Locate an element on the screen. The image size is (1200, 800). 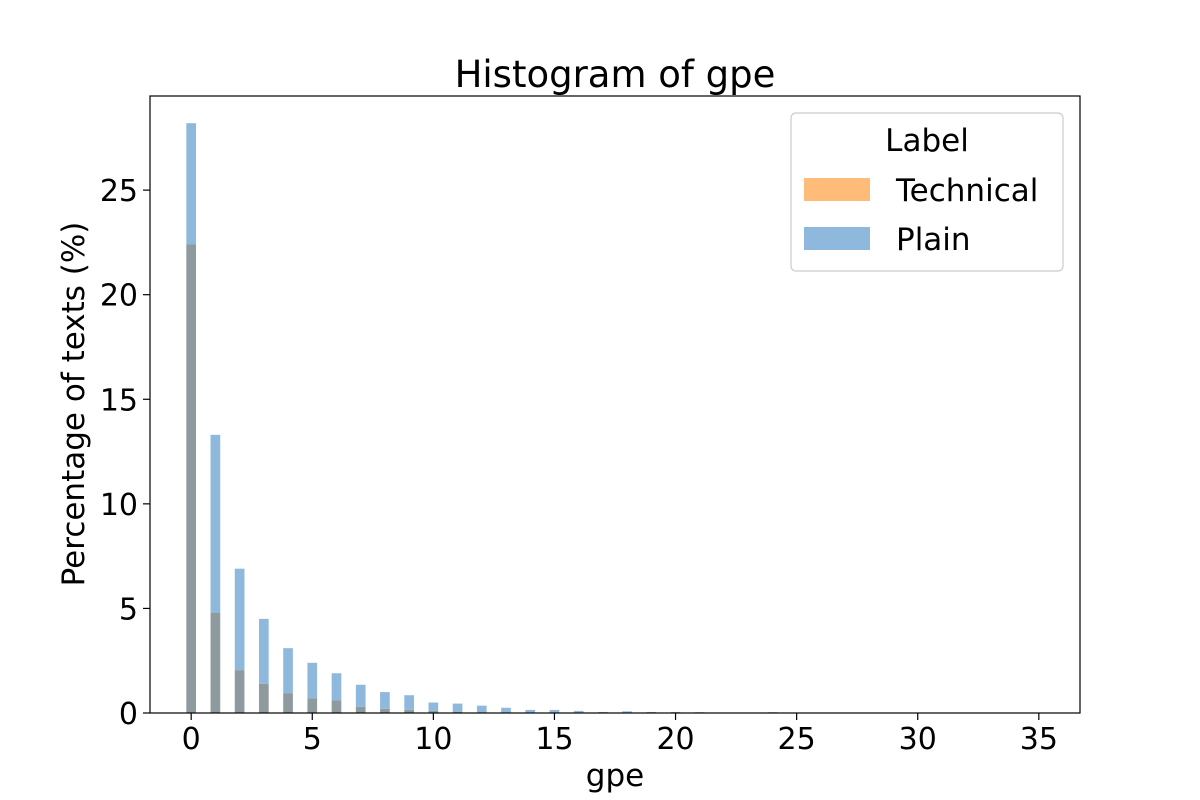
y-tick-label: 5 is located at coordinates (128, 609).